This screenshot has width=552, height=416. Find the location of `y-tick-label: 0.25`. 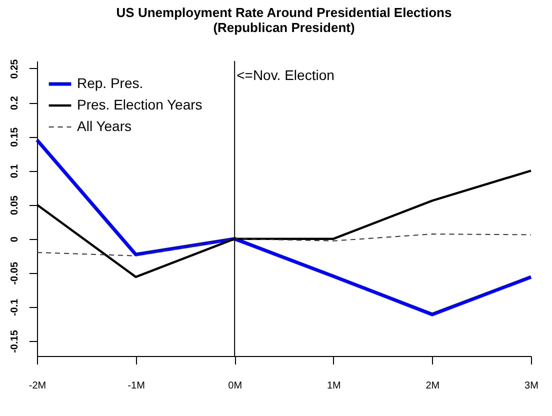

y-tick-label: 0.25 is located at coordinates (15, 68).